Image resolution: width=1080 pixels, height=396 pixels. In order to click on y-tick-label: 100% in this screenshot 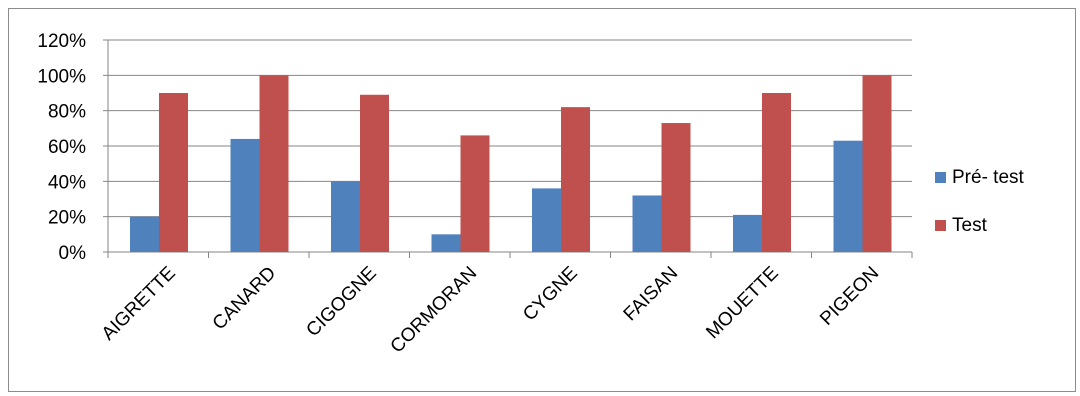, I will do `click(61, 76)`.